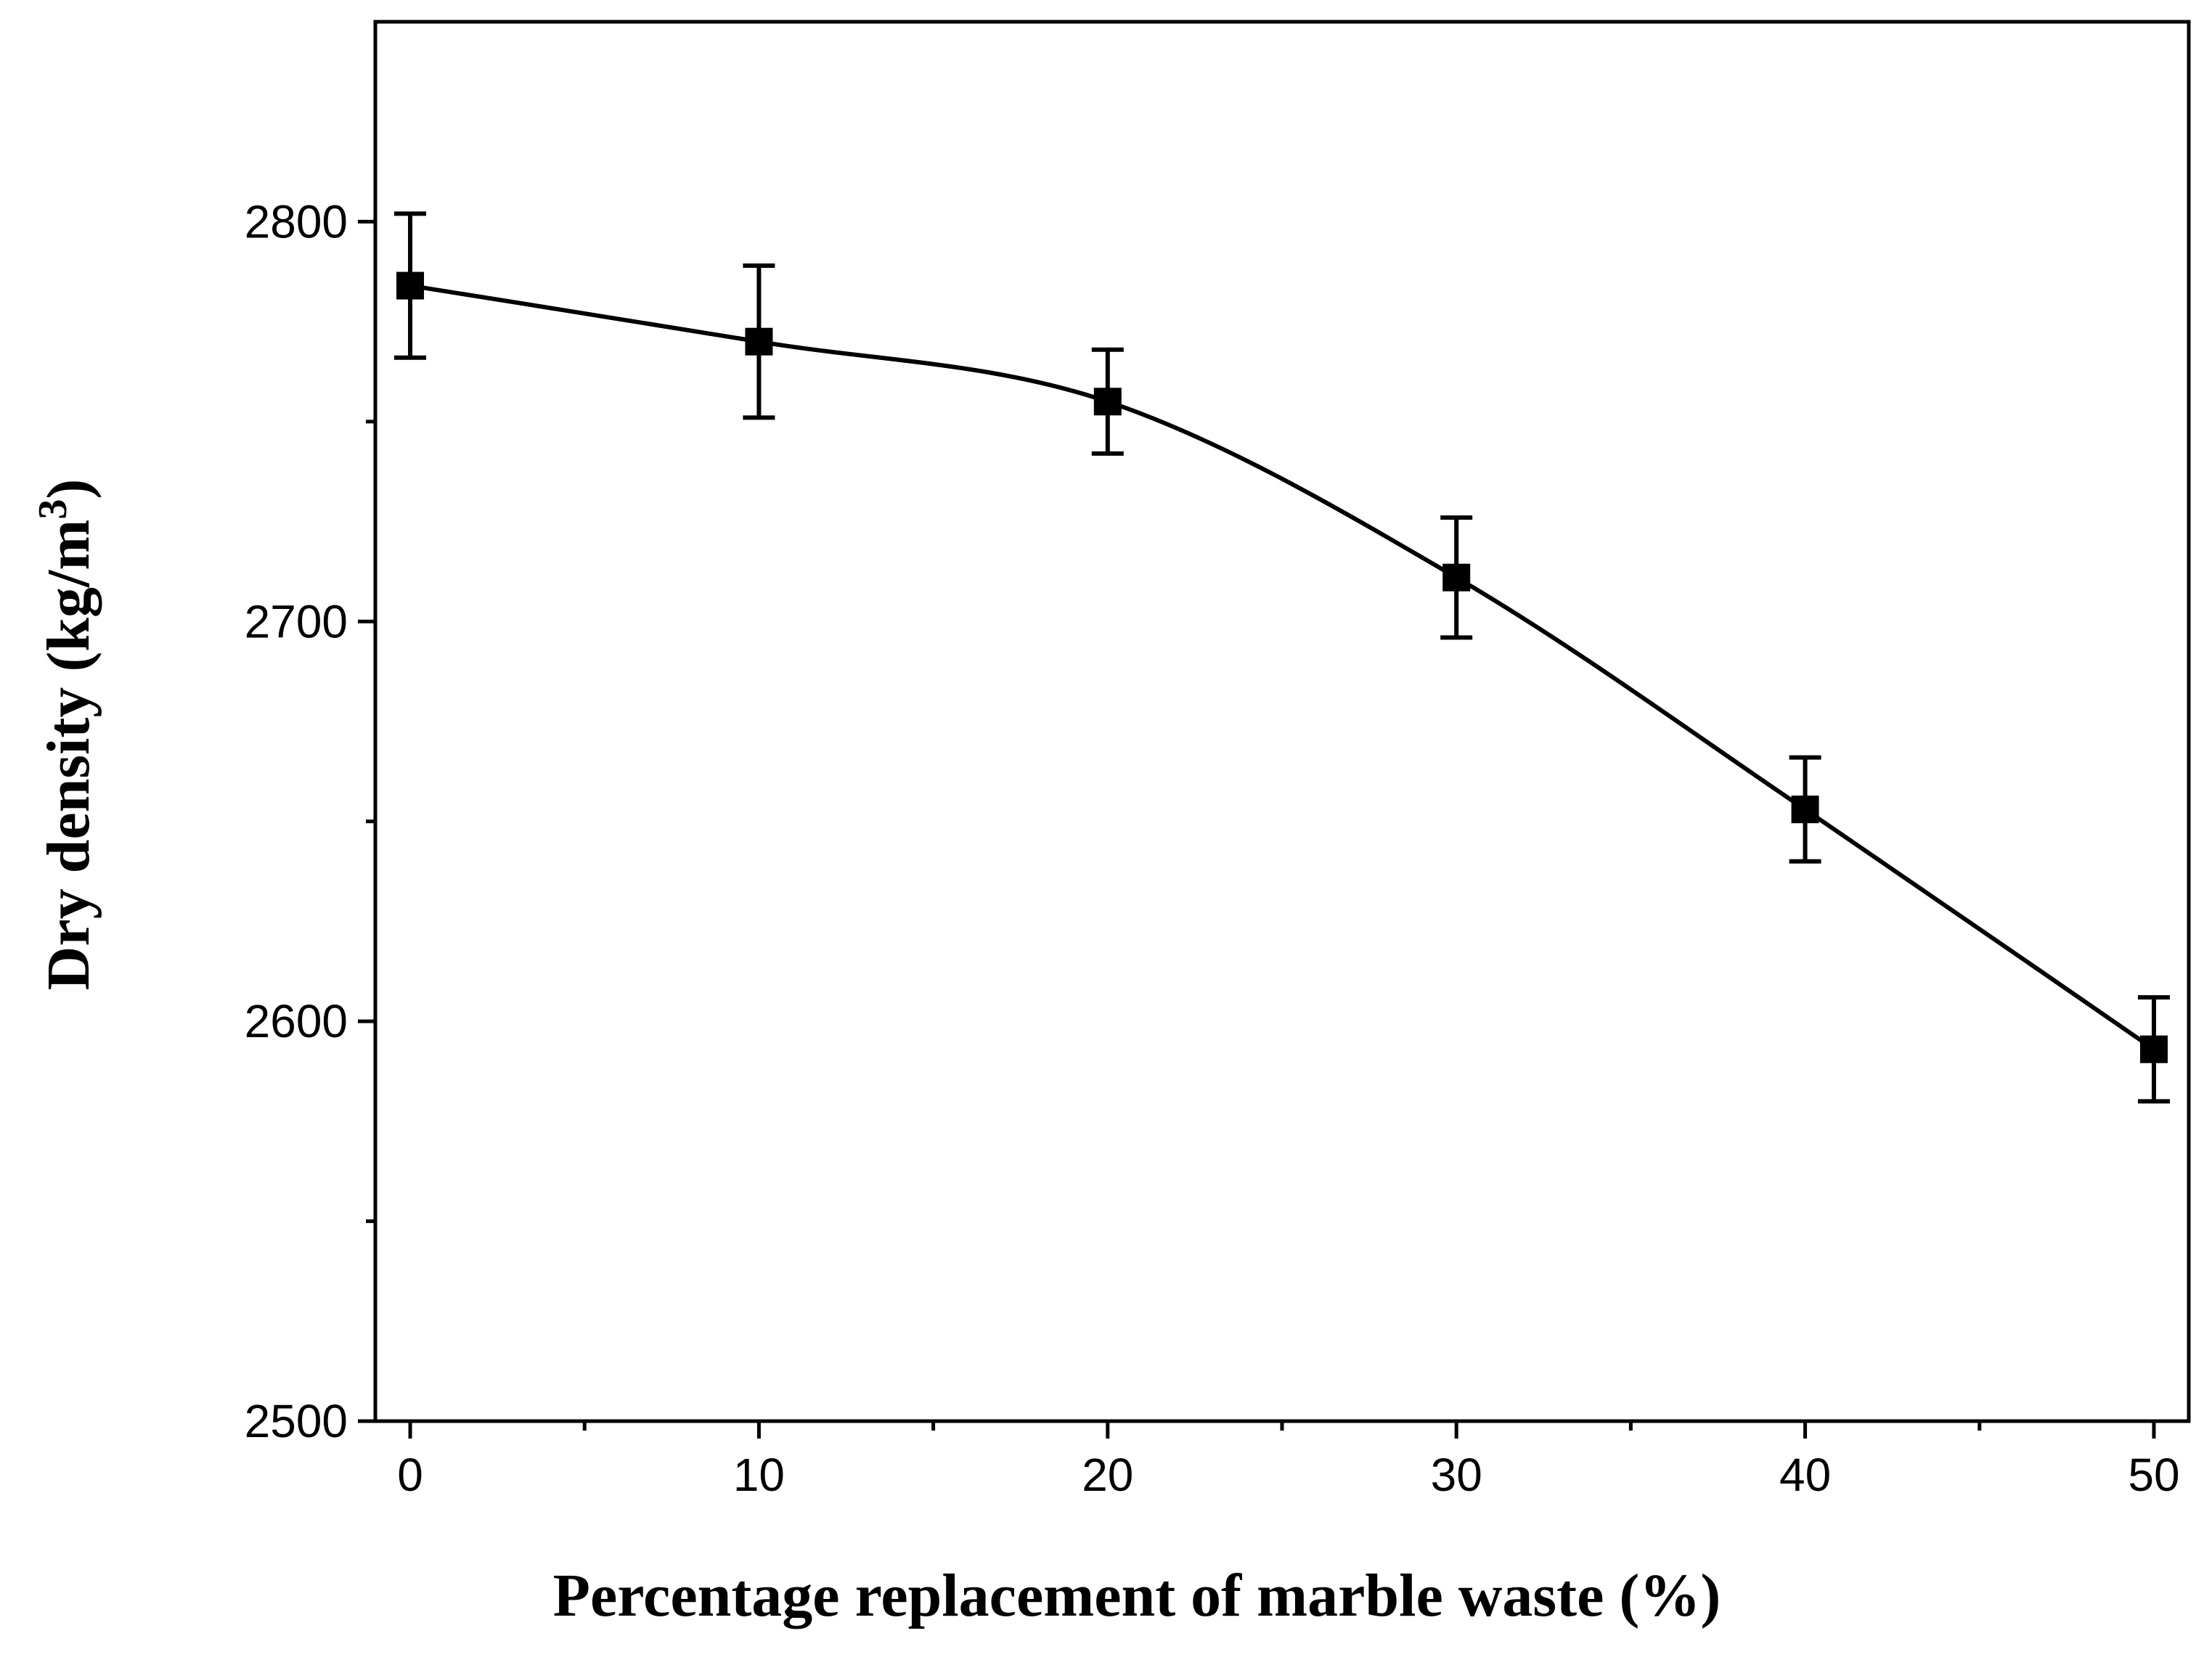 This screenshot has height=1665, width=2212. Describe the element at coordinates (296, 221) in the screenshot. I see `y-tick-label: 2800` at that location.